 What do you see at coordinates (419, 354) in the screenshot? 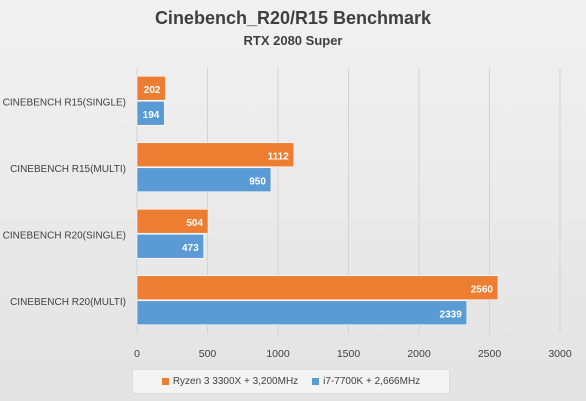
I see `x-tick-label-4: 2000` at bounding box center [419, 354].